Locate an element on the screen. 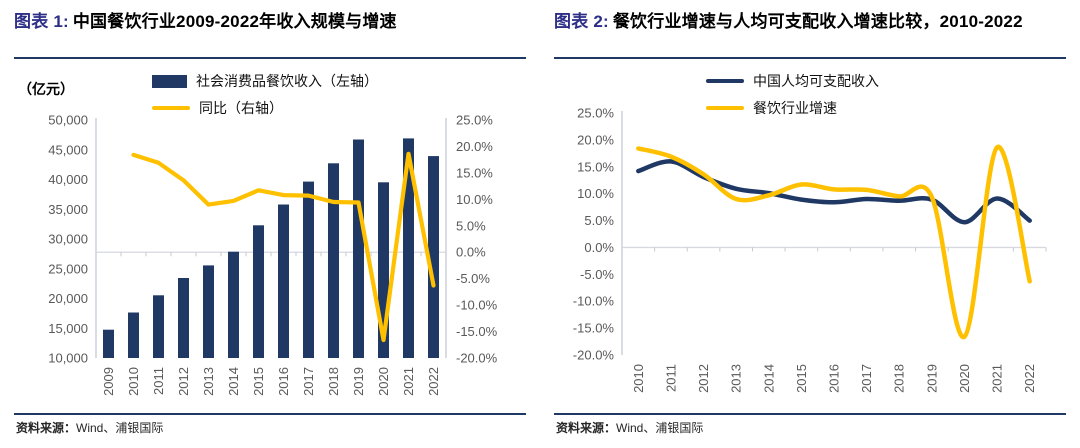 The height and width of the screenshot is (448, 1080). x-axis-year-label: 2009 is located at coordinates (108, 381).